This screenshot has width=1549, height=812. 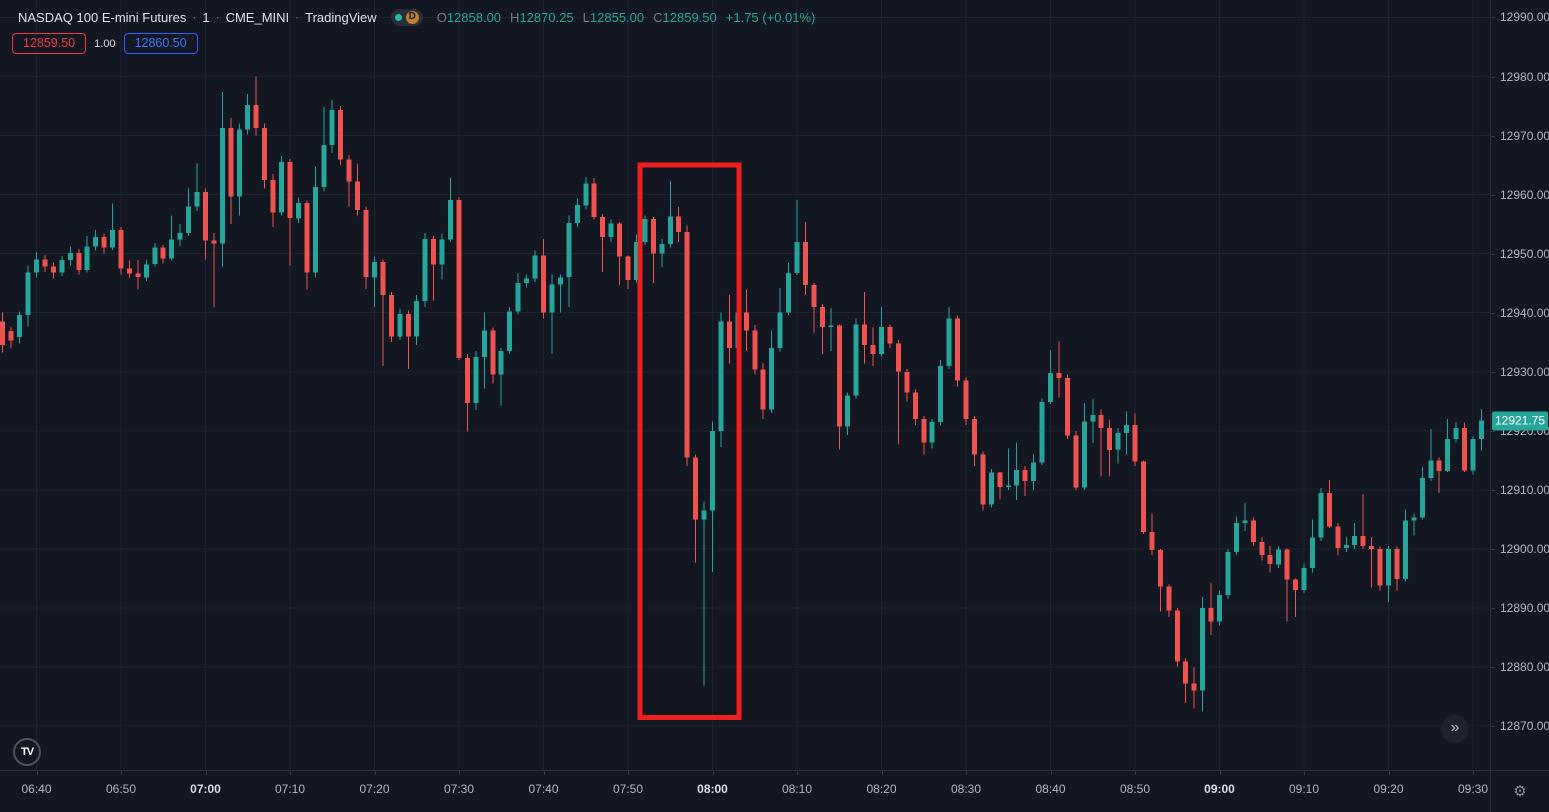 What do you see at coordinates (1524, 135) in the screenshot?
I see `price-axis-label: 12970.00` at bounding box center [1524, 135].